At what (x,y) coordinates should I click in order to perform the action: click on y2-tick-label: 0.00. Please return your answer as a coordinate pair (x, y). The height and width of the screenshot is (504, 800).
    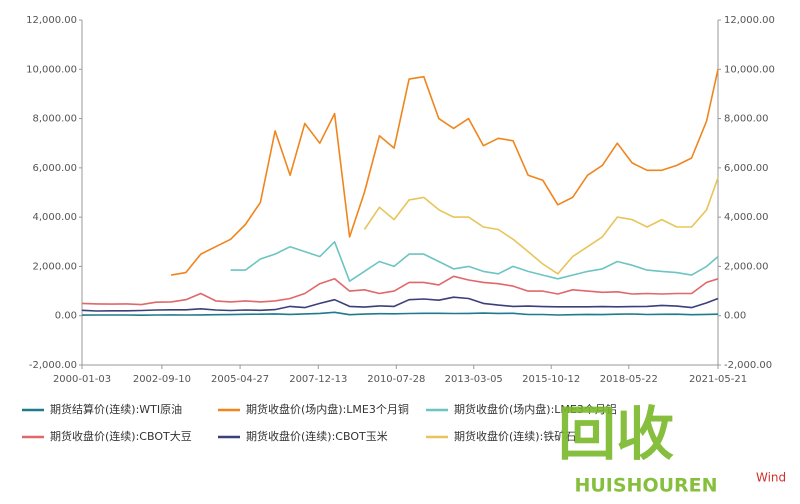
    Looking at the image, I should click on (735, 316).